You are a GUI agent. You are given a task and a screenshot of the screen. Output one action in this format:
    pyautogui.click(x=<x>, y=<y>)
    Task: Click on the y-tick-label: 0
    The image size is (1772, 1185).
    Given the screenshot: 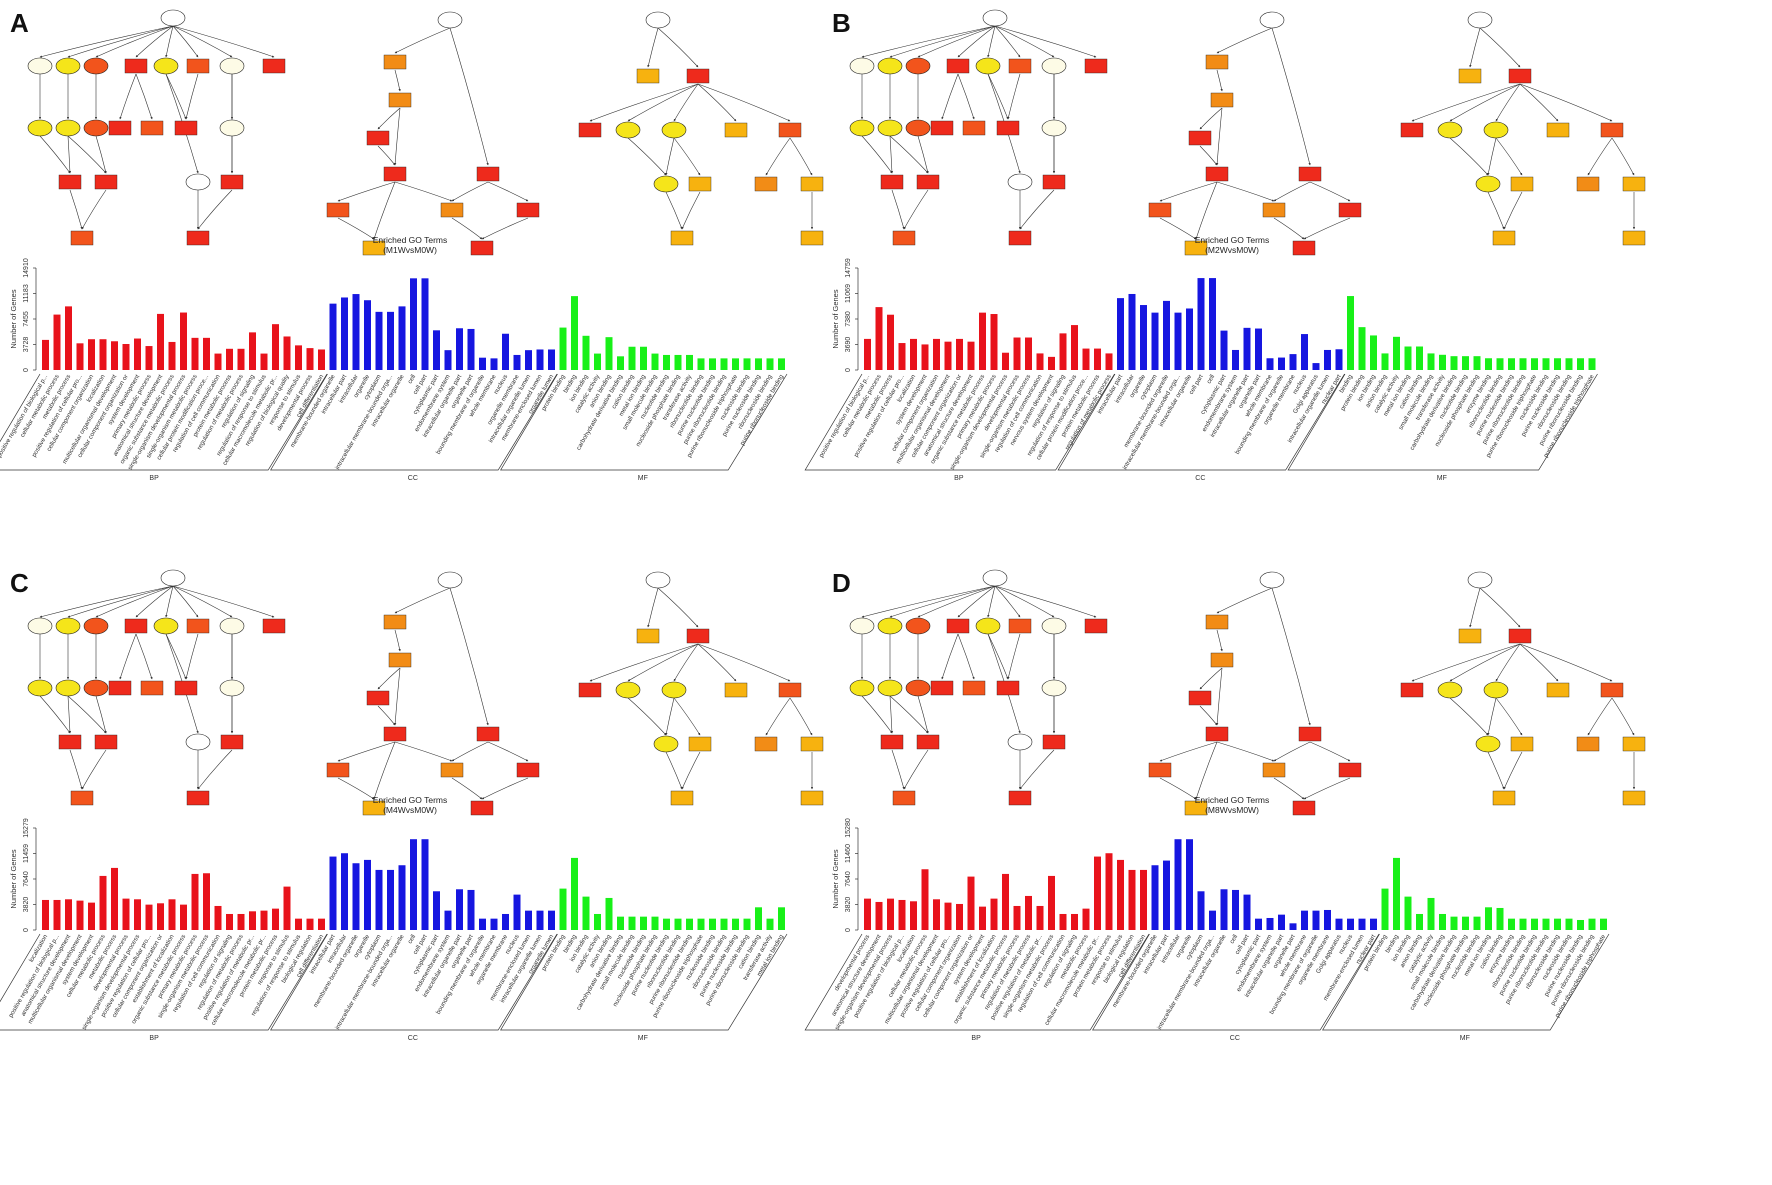 What is the action you would take?
    pyautogui.click(x=848, y=370)
    